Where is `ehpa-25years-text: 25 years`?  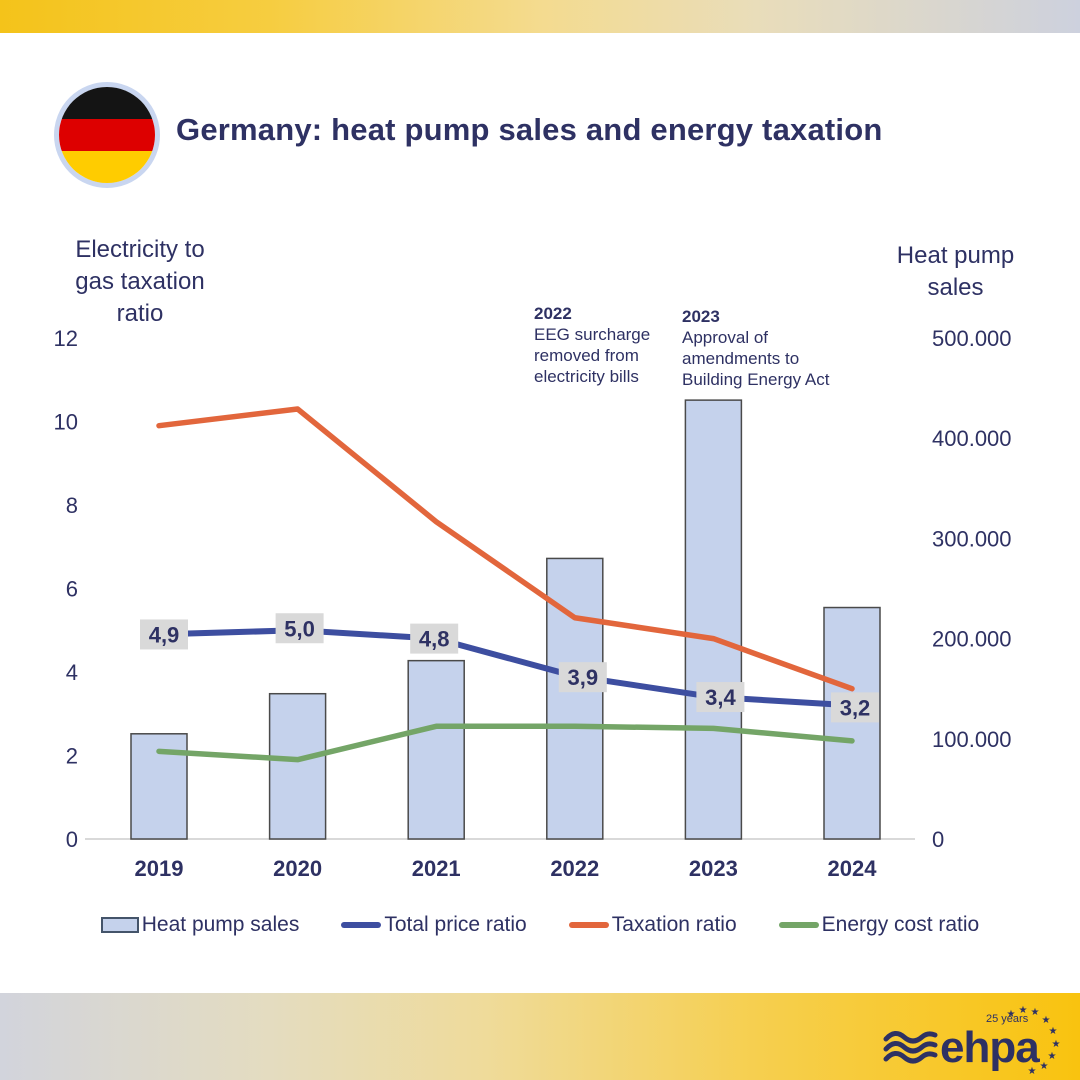
ehpa-25years-text: 25 years is located at coordinates (1007, 1019).